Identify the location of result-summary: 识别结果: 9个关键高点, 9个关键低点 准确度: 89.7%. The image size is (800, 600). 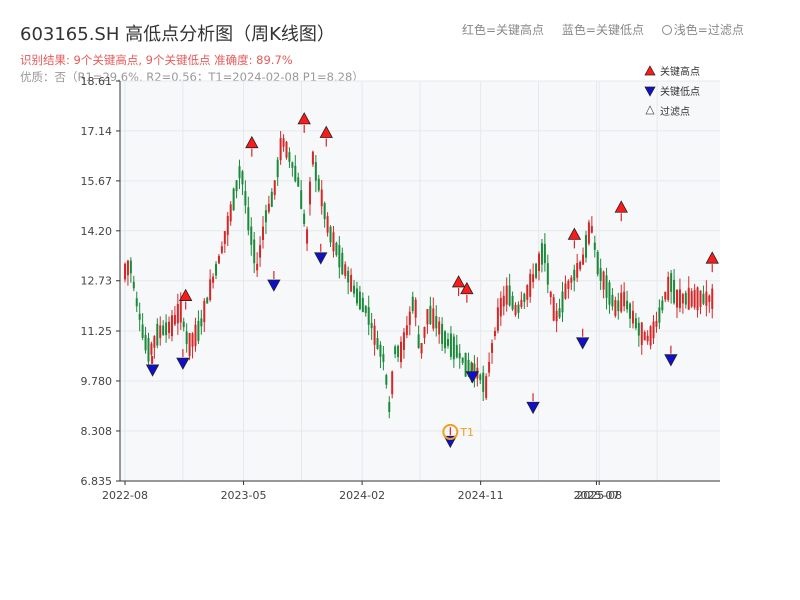
(156, 60).